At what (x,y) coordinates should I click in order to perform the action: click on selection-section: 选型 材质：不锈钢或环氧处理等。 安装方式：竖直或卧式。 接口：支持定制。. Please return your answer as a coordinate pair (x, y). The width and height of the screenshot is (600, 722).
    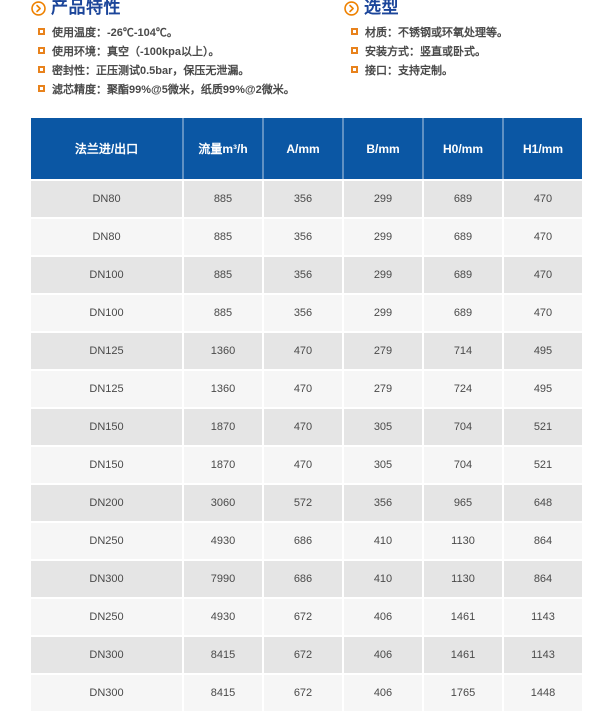
    Looking at the image, I should click on (464, 39).